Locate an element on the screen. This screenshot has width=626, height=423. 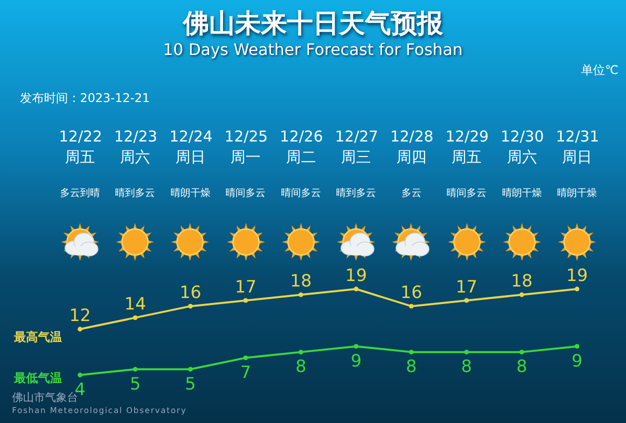
x-tick-label: 12/27 is located at coordinates (356, 137).